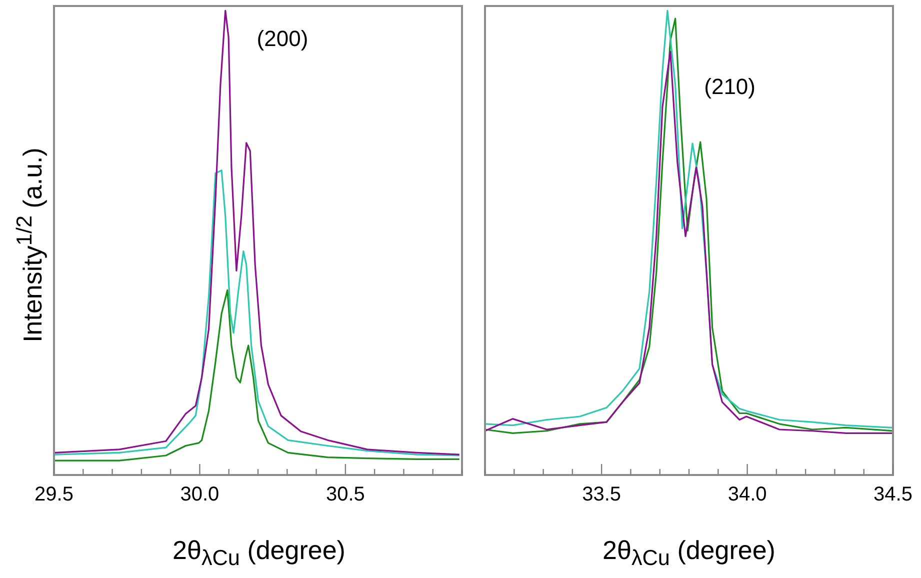 The height and width of the screenshot is (578, 921). What do you see at coordinates (747, 495) in the screenshot?
I see `x-tick-label: 34.0` at bounding box center [747, 495].